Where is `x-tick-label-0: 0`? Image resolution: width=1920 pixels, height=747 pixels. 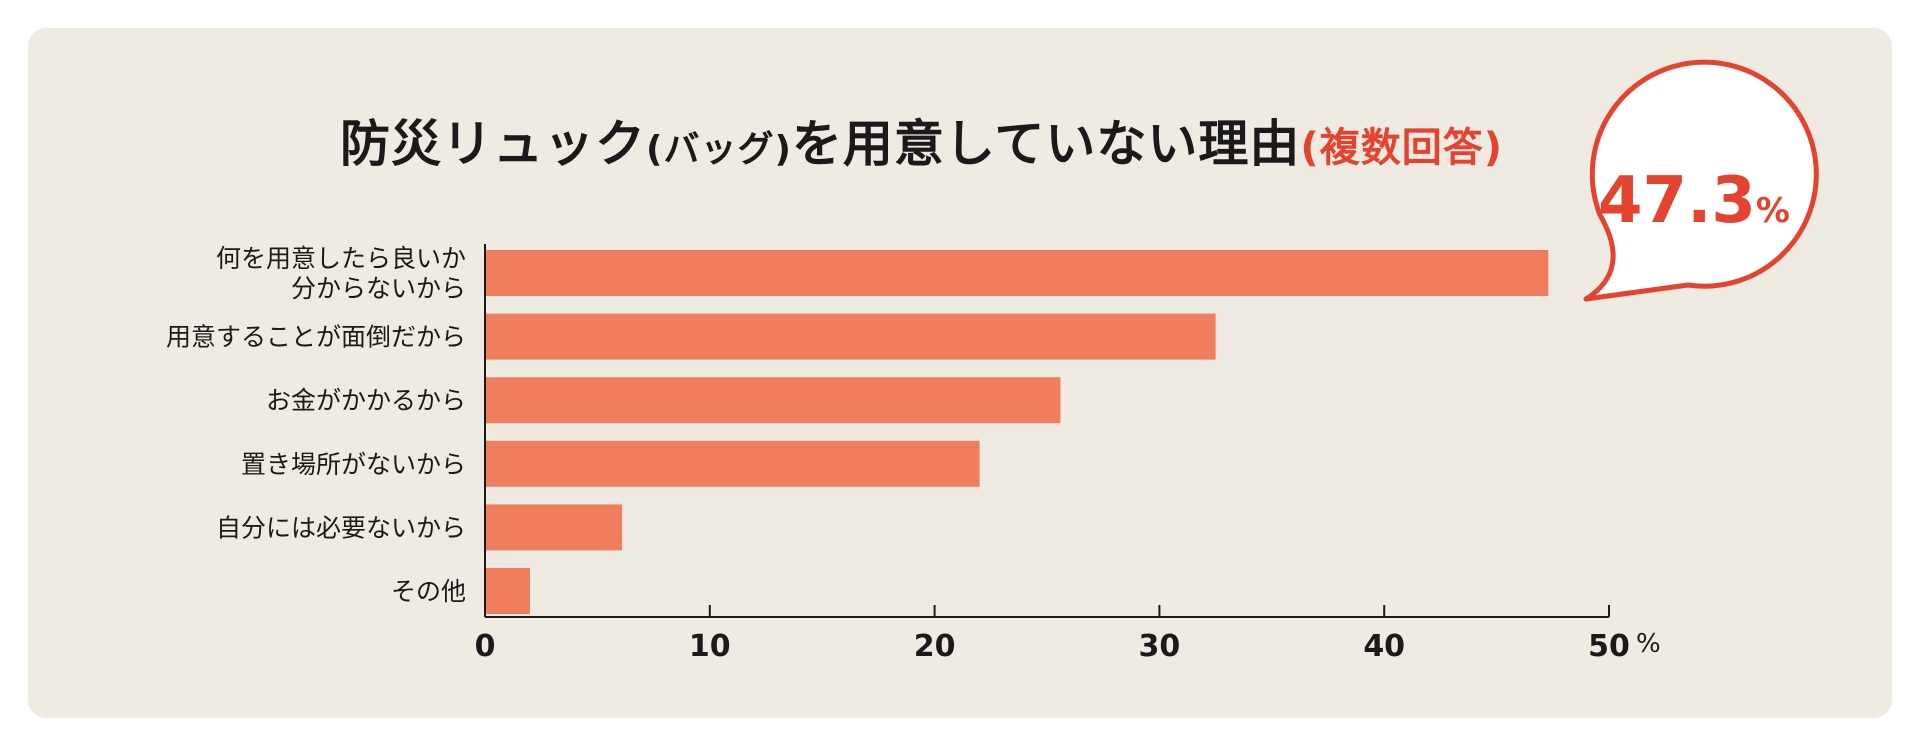
x-tick-label-0: 0 is located at coordinates (485, 646).